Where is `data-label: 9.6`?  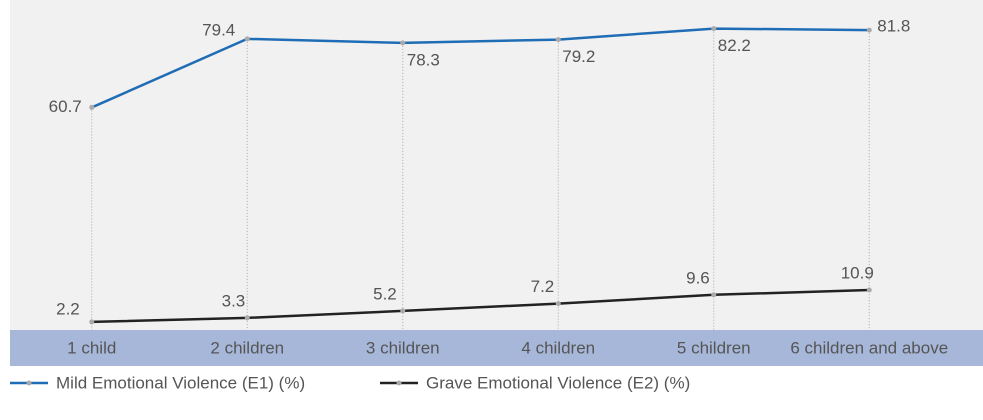 data-label: 9.6 is located at coordinates (698, 277).